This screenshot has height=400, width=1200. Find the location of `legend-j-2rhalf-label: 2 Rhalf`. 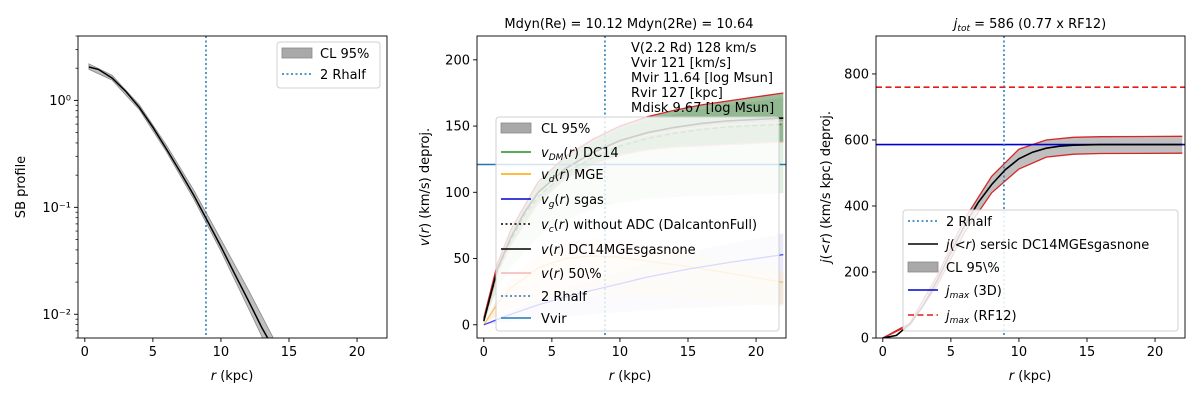

legend-j-2rhalf-label: 2 Rhalf is located at coordinates (969, 222).